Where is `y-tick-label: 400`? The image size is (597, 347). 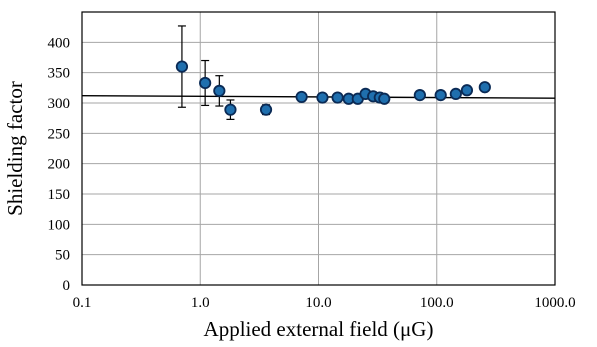 y-tick-label: 400 is located at coordinates (59, 43).